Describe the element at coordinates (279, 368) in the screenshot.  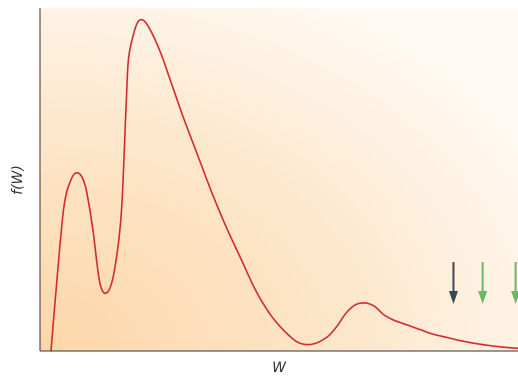
I see `x-axis-label: W` at that location.